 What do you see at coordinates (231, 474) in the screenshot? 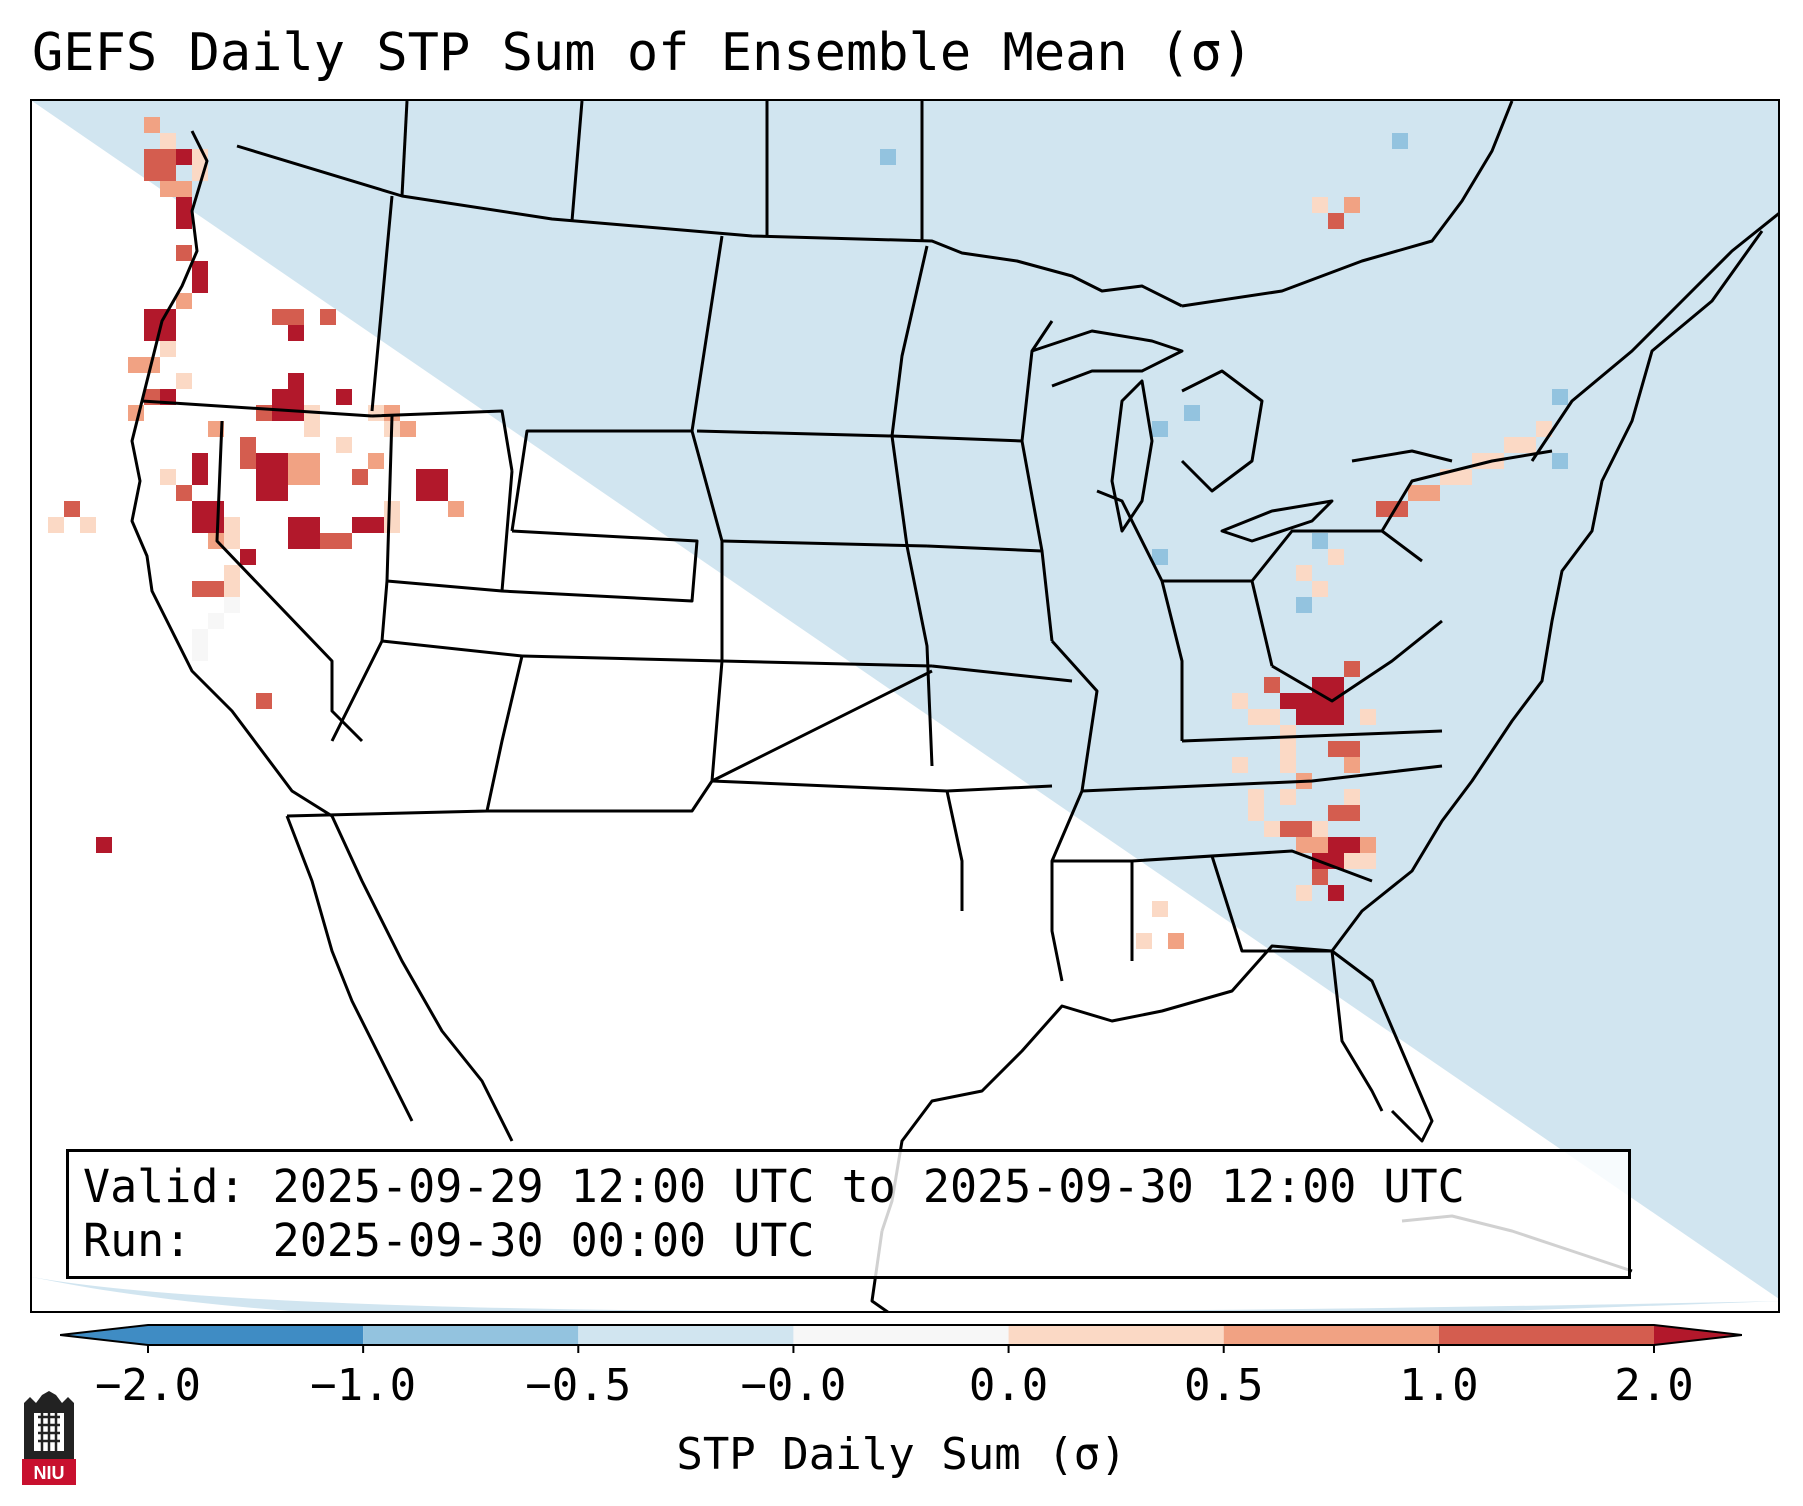
I see `pacific-coast` at bounding box center [231, 474].